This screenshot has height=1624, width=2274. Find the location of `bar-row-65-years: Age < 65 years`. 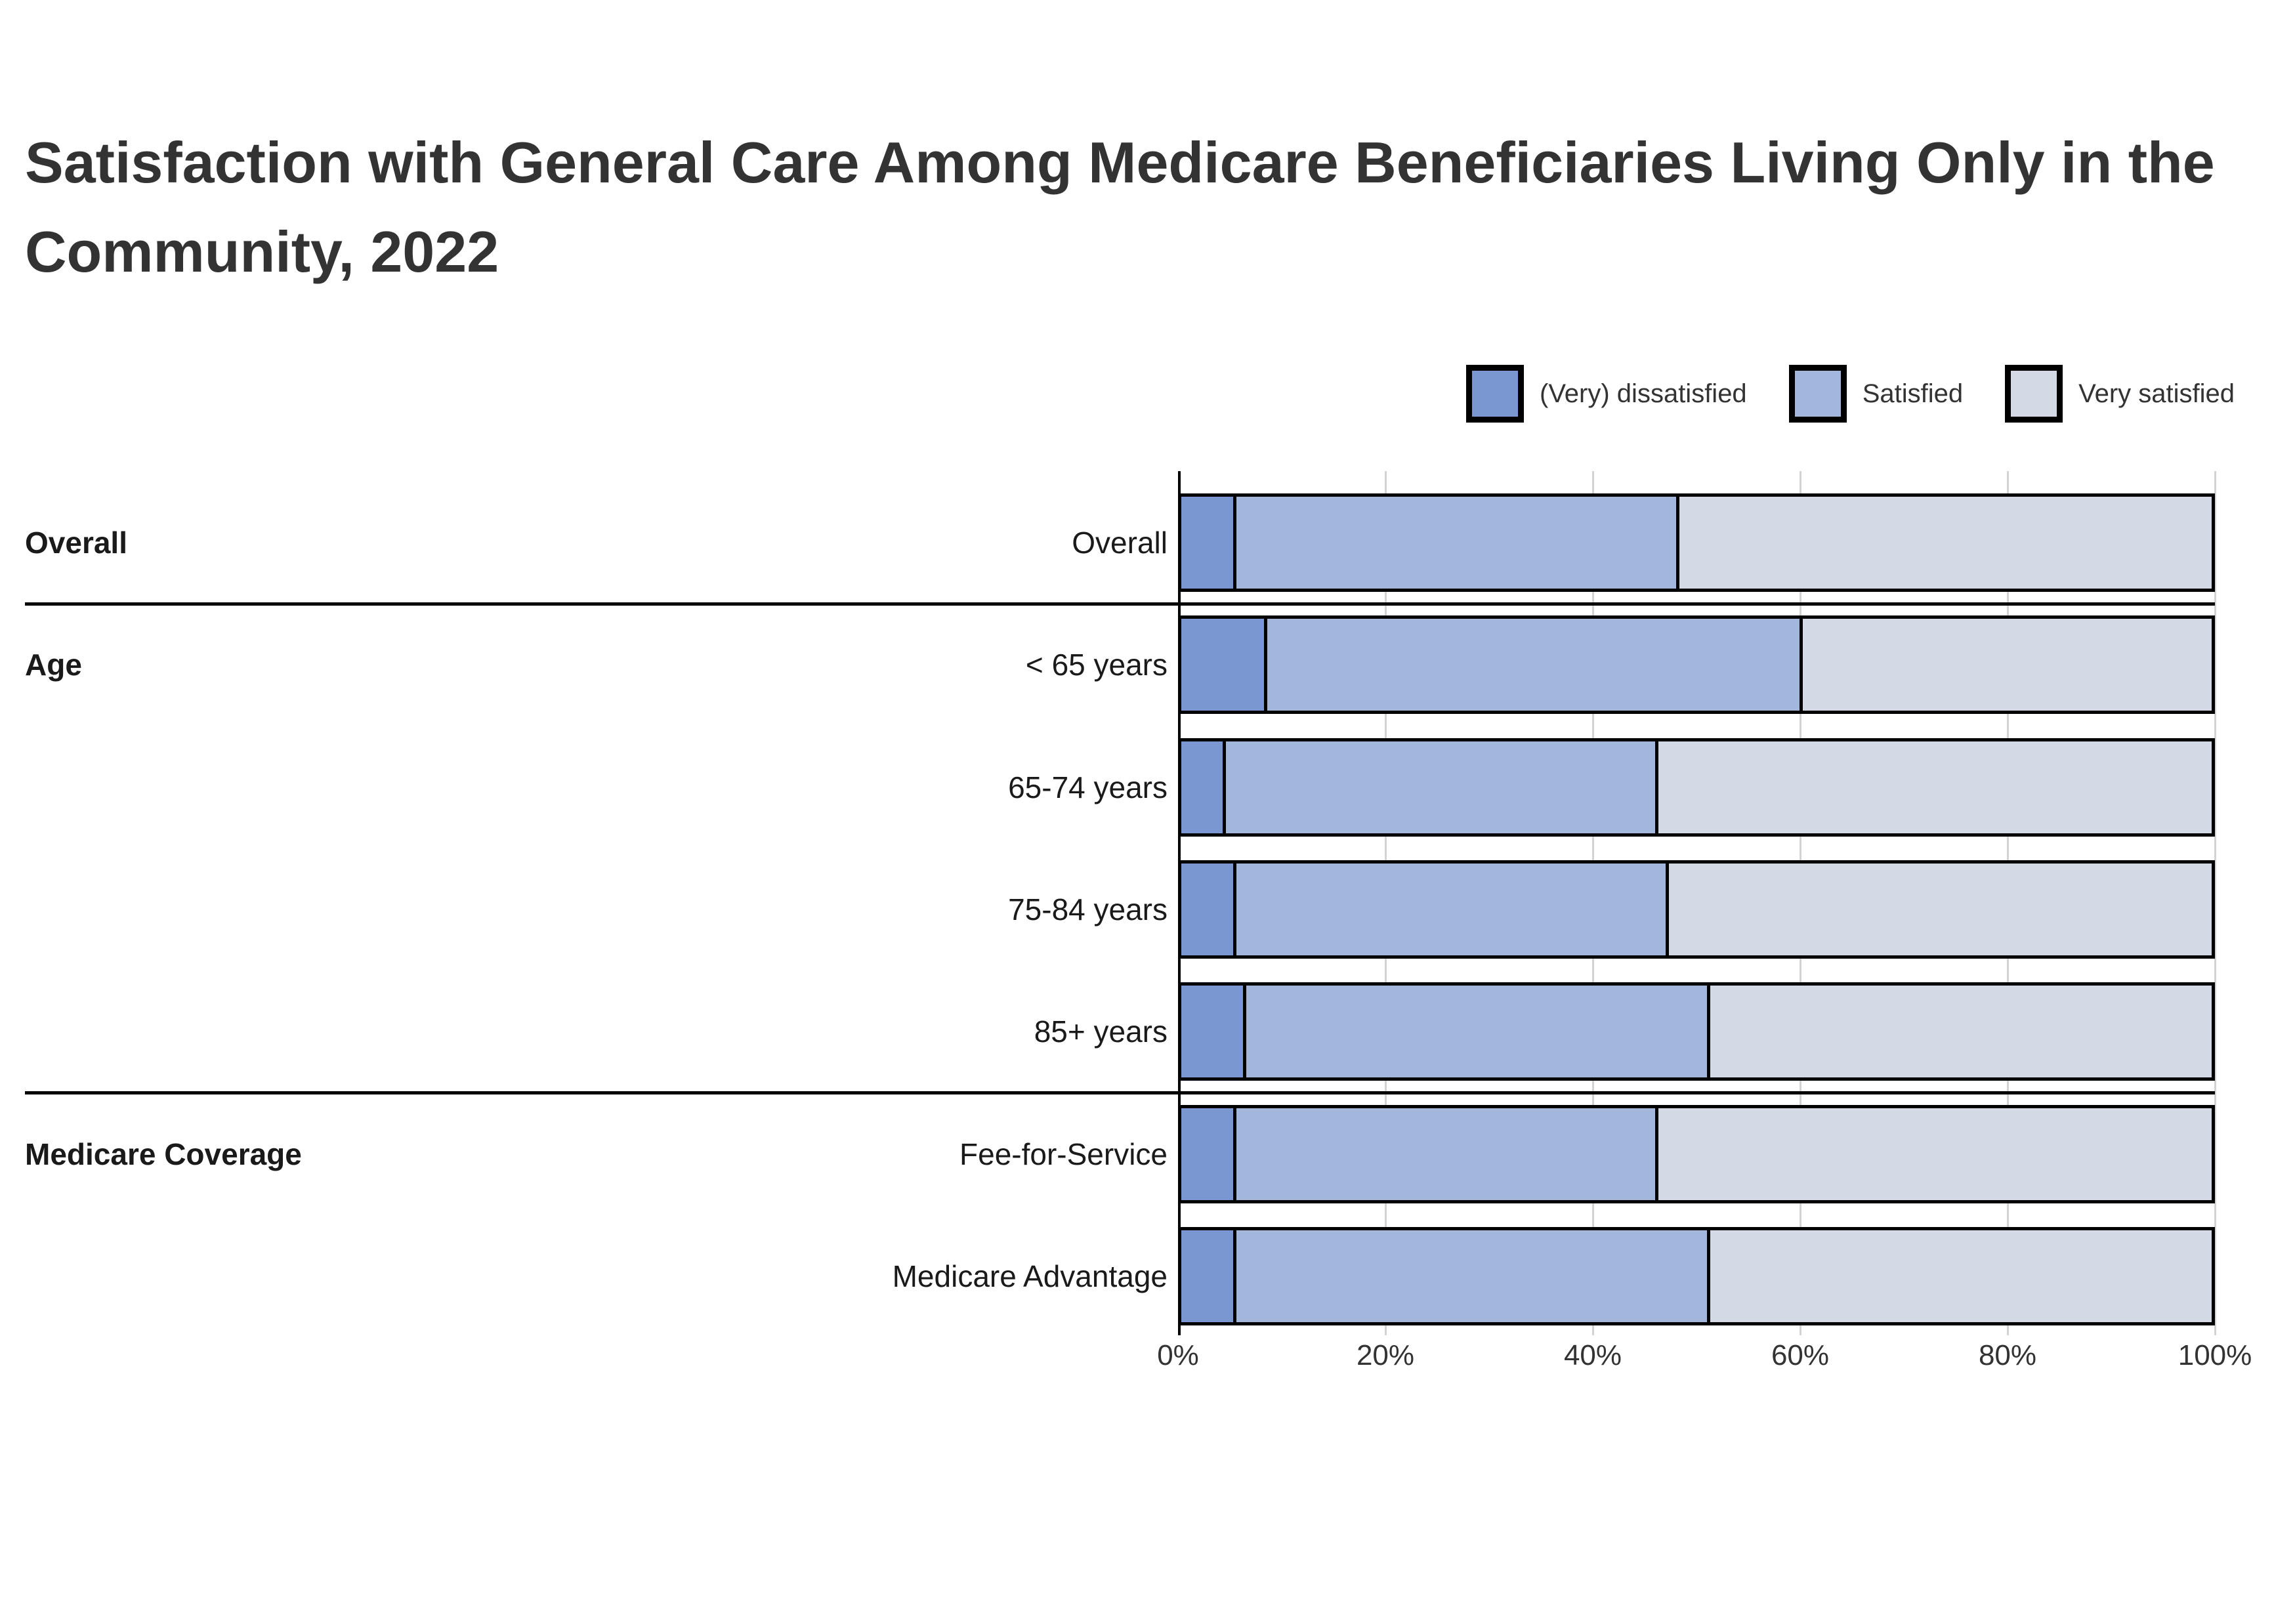

bar-row-65-years: Age < 65 years is located at coordinates (1120, 665).